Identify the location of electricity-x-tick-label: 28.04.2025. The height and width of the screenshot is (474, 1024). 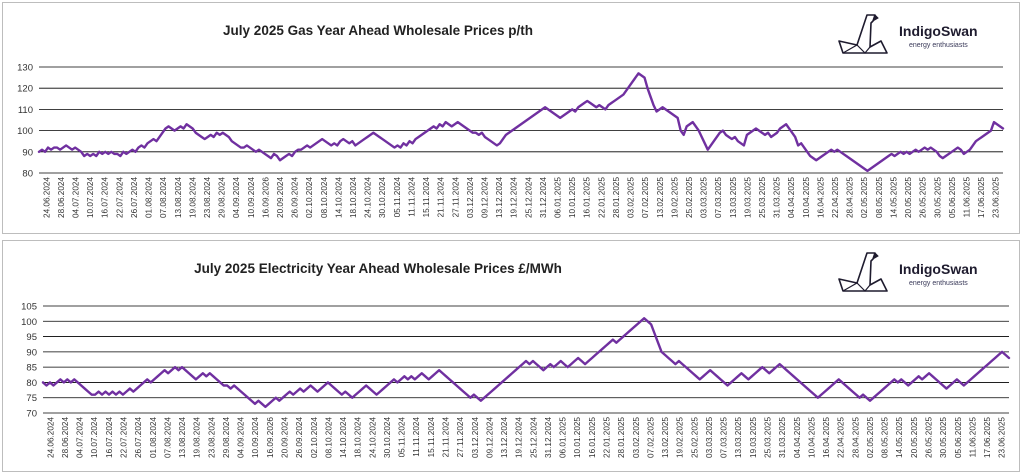
(855, 437).